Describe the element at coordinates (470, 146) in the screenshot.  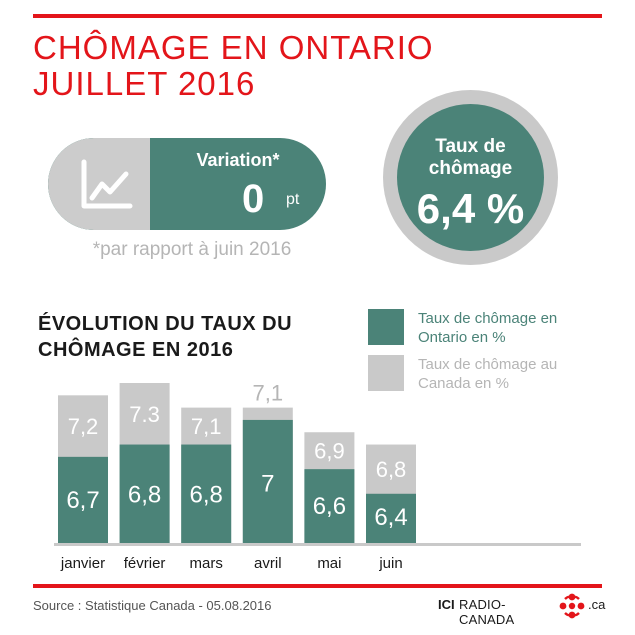
I see `taux-label-line1: Taux de` at that location.